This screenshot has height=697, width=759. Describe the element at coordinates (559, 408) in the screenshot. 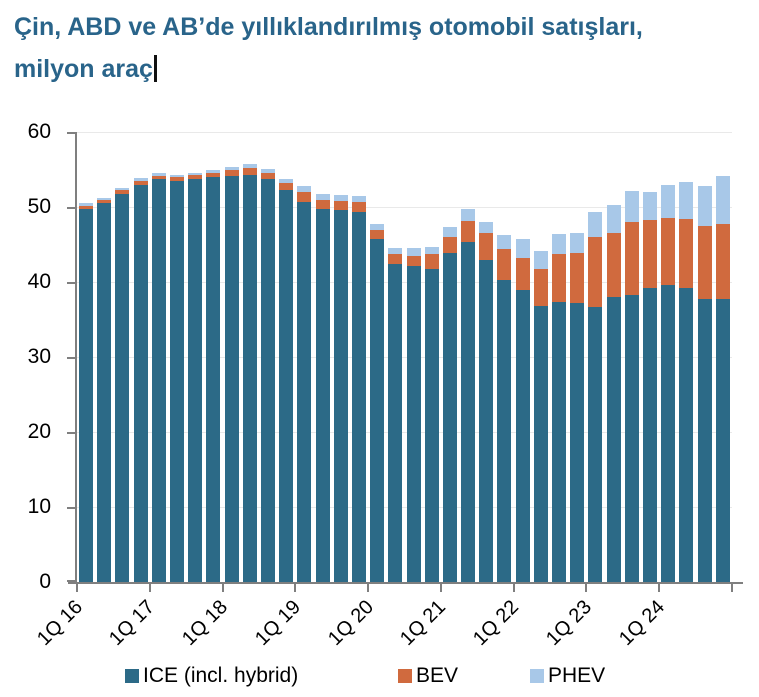

I see `bar-3Q22` at that location.